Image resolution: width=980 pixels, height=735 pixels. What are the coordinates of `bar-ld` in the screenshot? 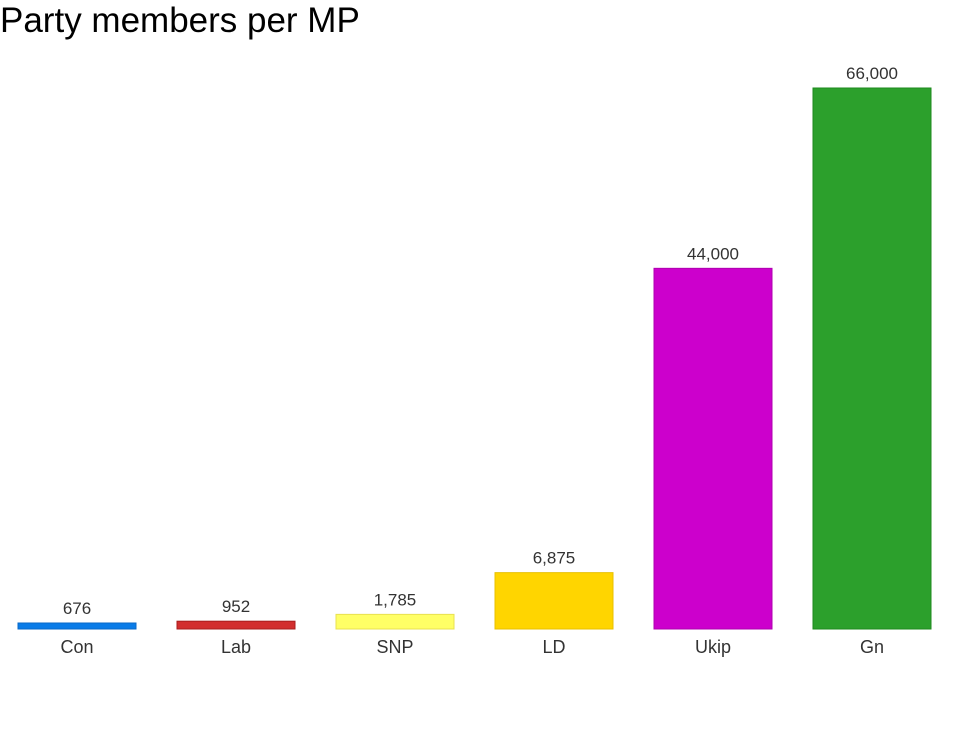 It's located at (554, 601).